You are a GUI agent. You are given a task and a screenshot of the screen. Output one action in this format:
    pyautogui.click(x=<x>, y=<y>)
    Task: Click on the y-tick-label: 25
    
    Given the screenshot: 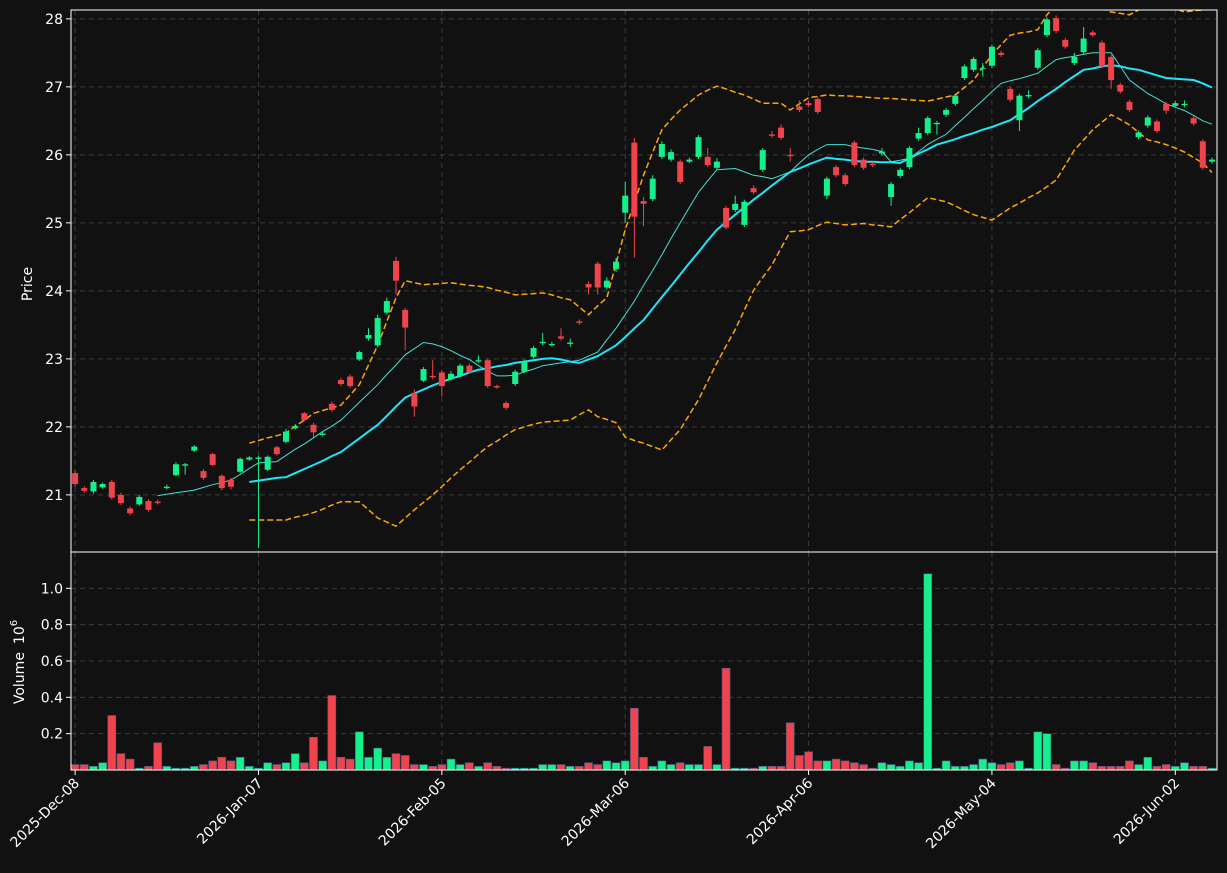 What is the action you would take?
    pyautogui.click(x=54, y=224)
    